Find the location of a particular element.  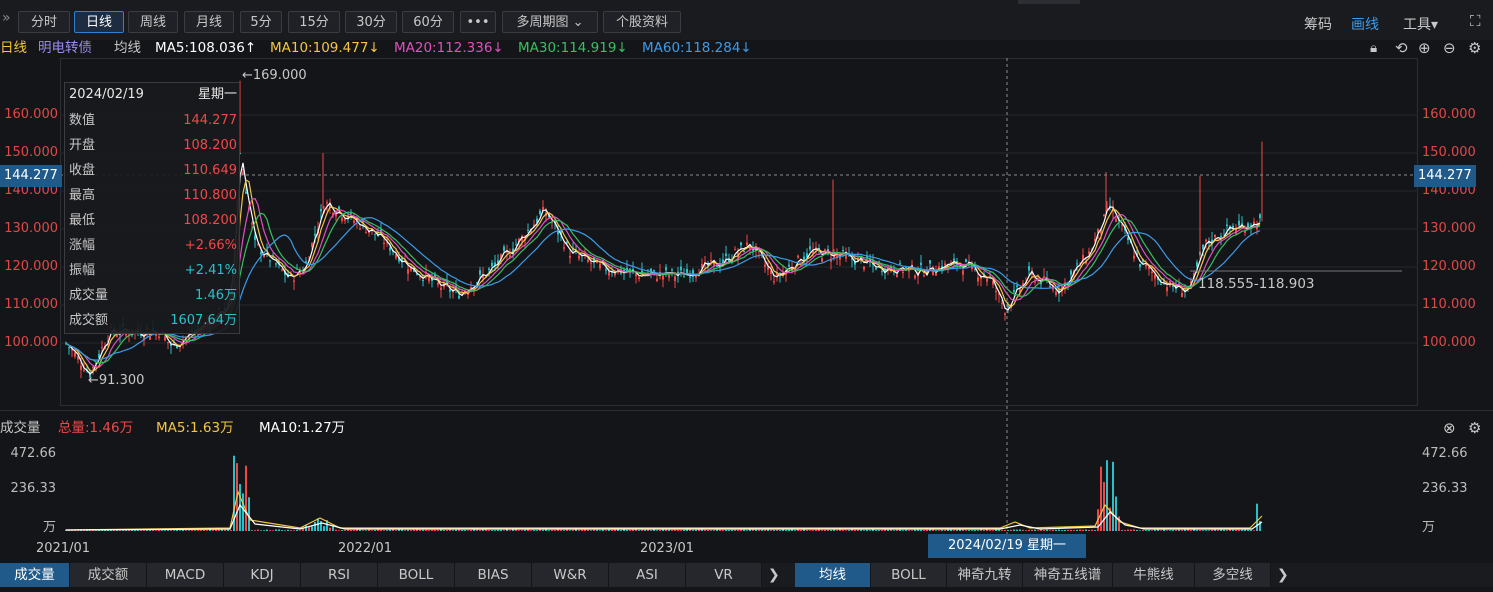

tab-turnover: 成交额 is located at coordinates (108, 575).